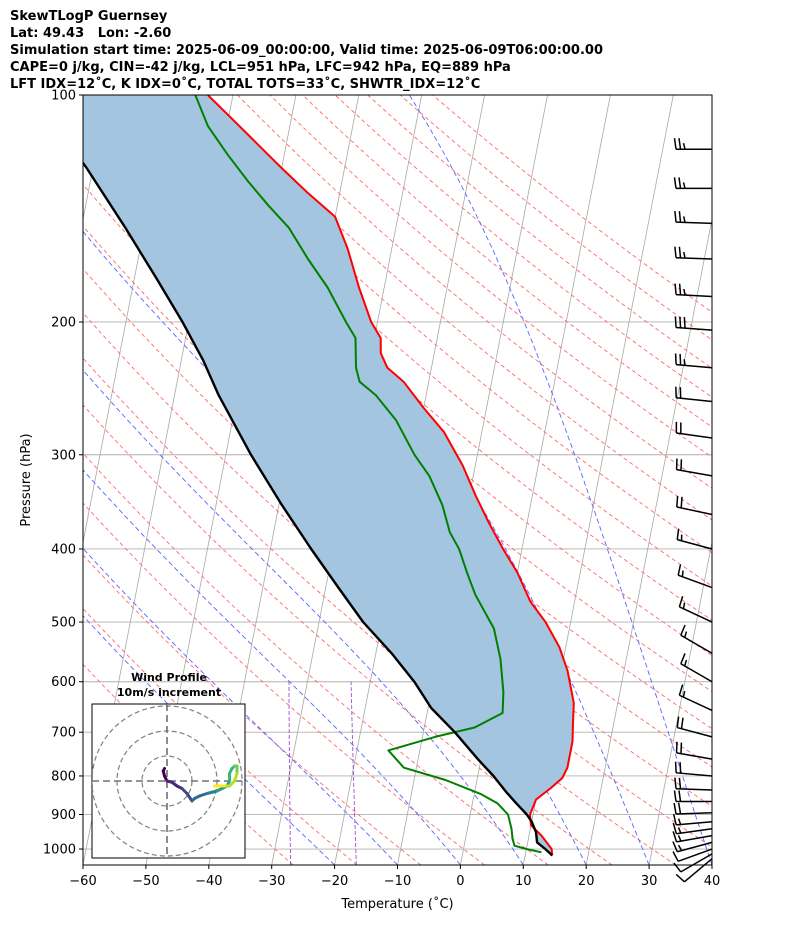  Describe the element at coordinates (26, 479) in the screenshot. I see `y-axis-label: Pressure (hPa)` at that location.